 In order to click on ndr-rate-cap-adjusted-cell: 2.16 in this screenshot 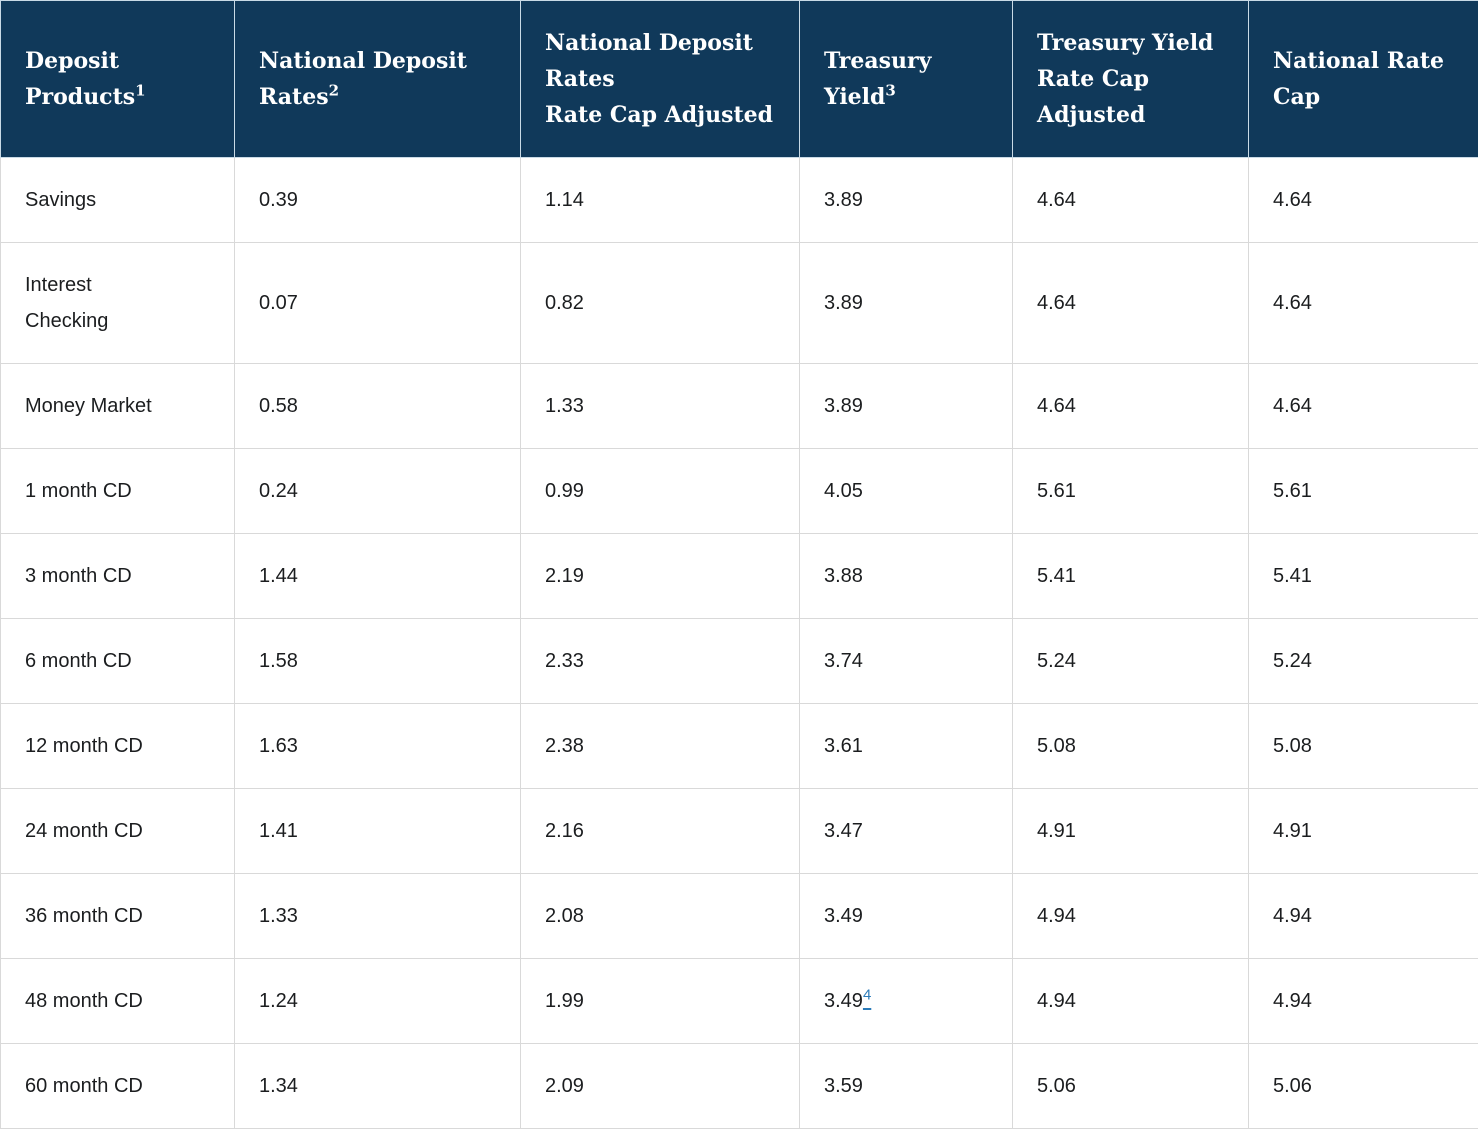, I will do `click(660, 831)`.